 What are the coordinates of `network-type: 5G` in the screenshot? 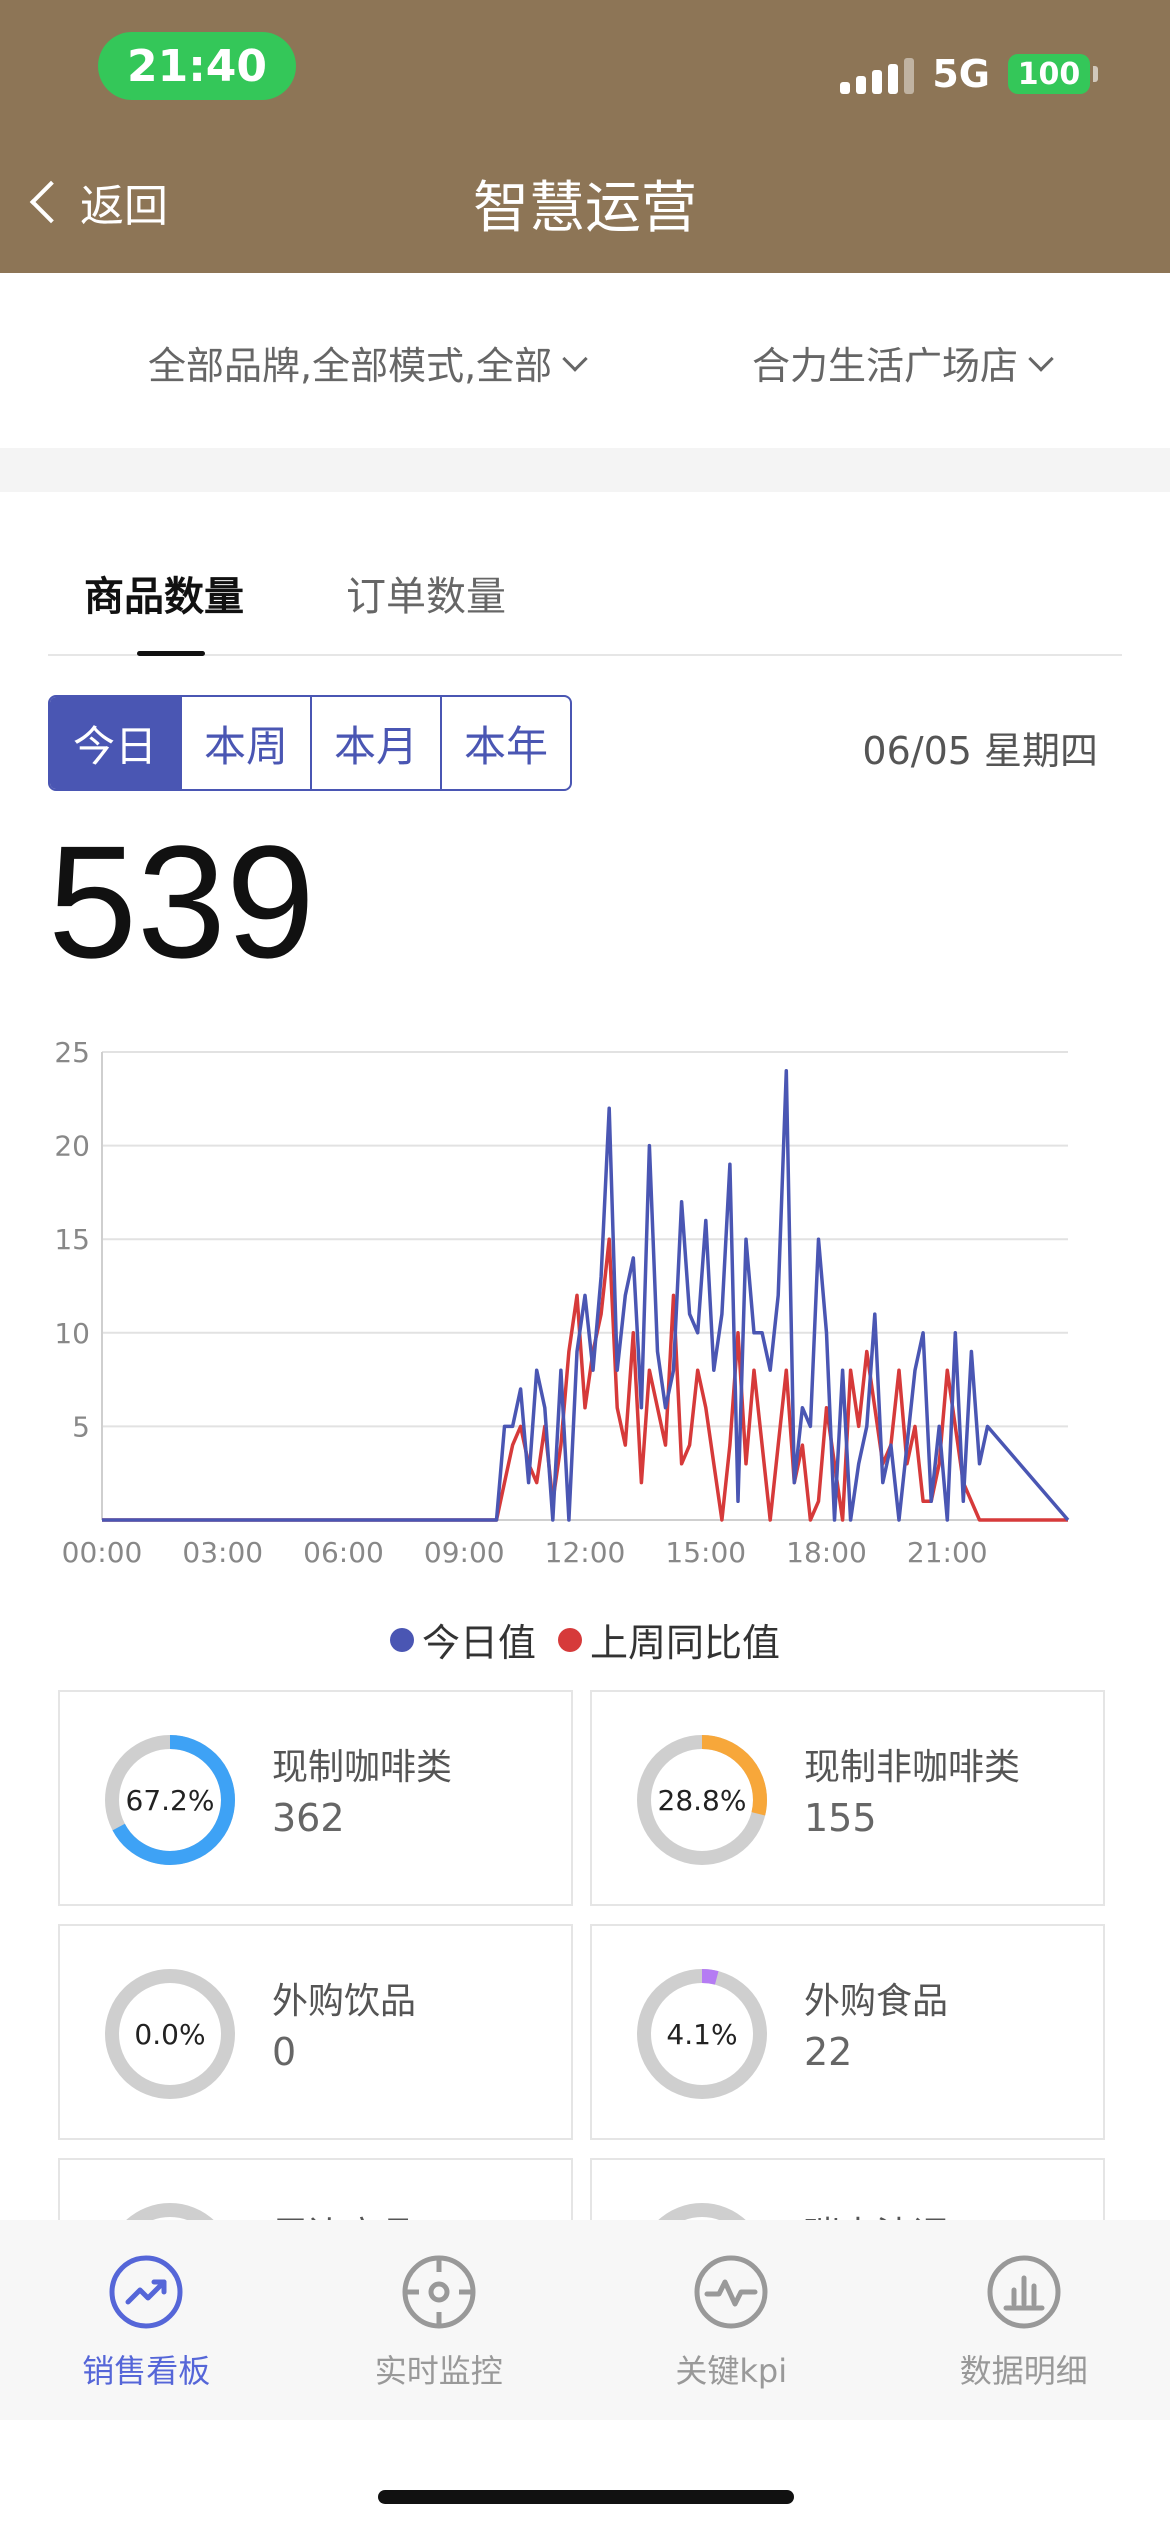 It's located at (961, 74).